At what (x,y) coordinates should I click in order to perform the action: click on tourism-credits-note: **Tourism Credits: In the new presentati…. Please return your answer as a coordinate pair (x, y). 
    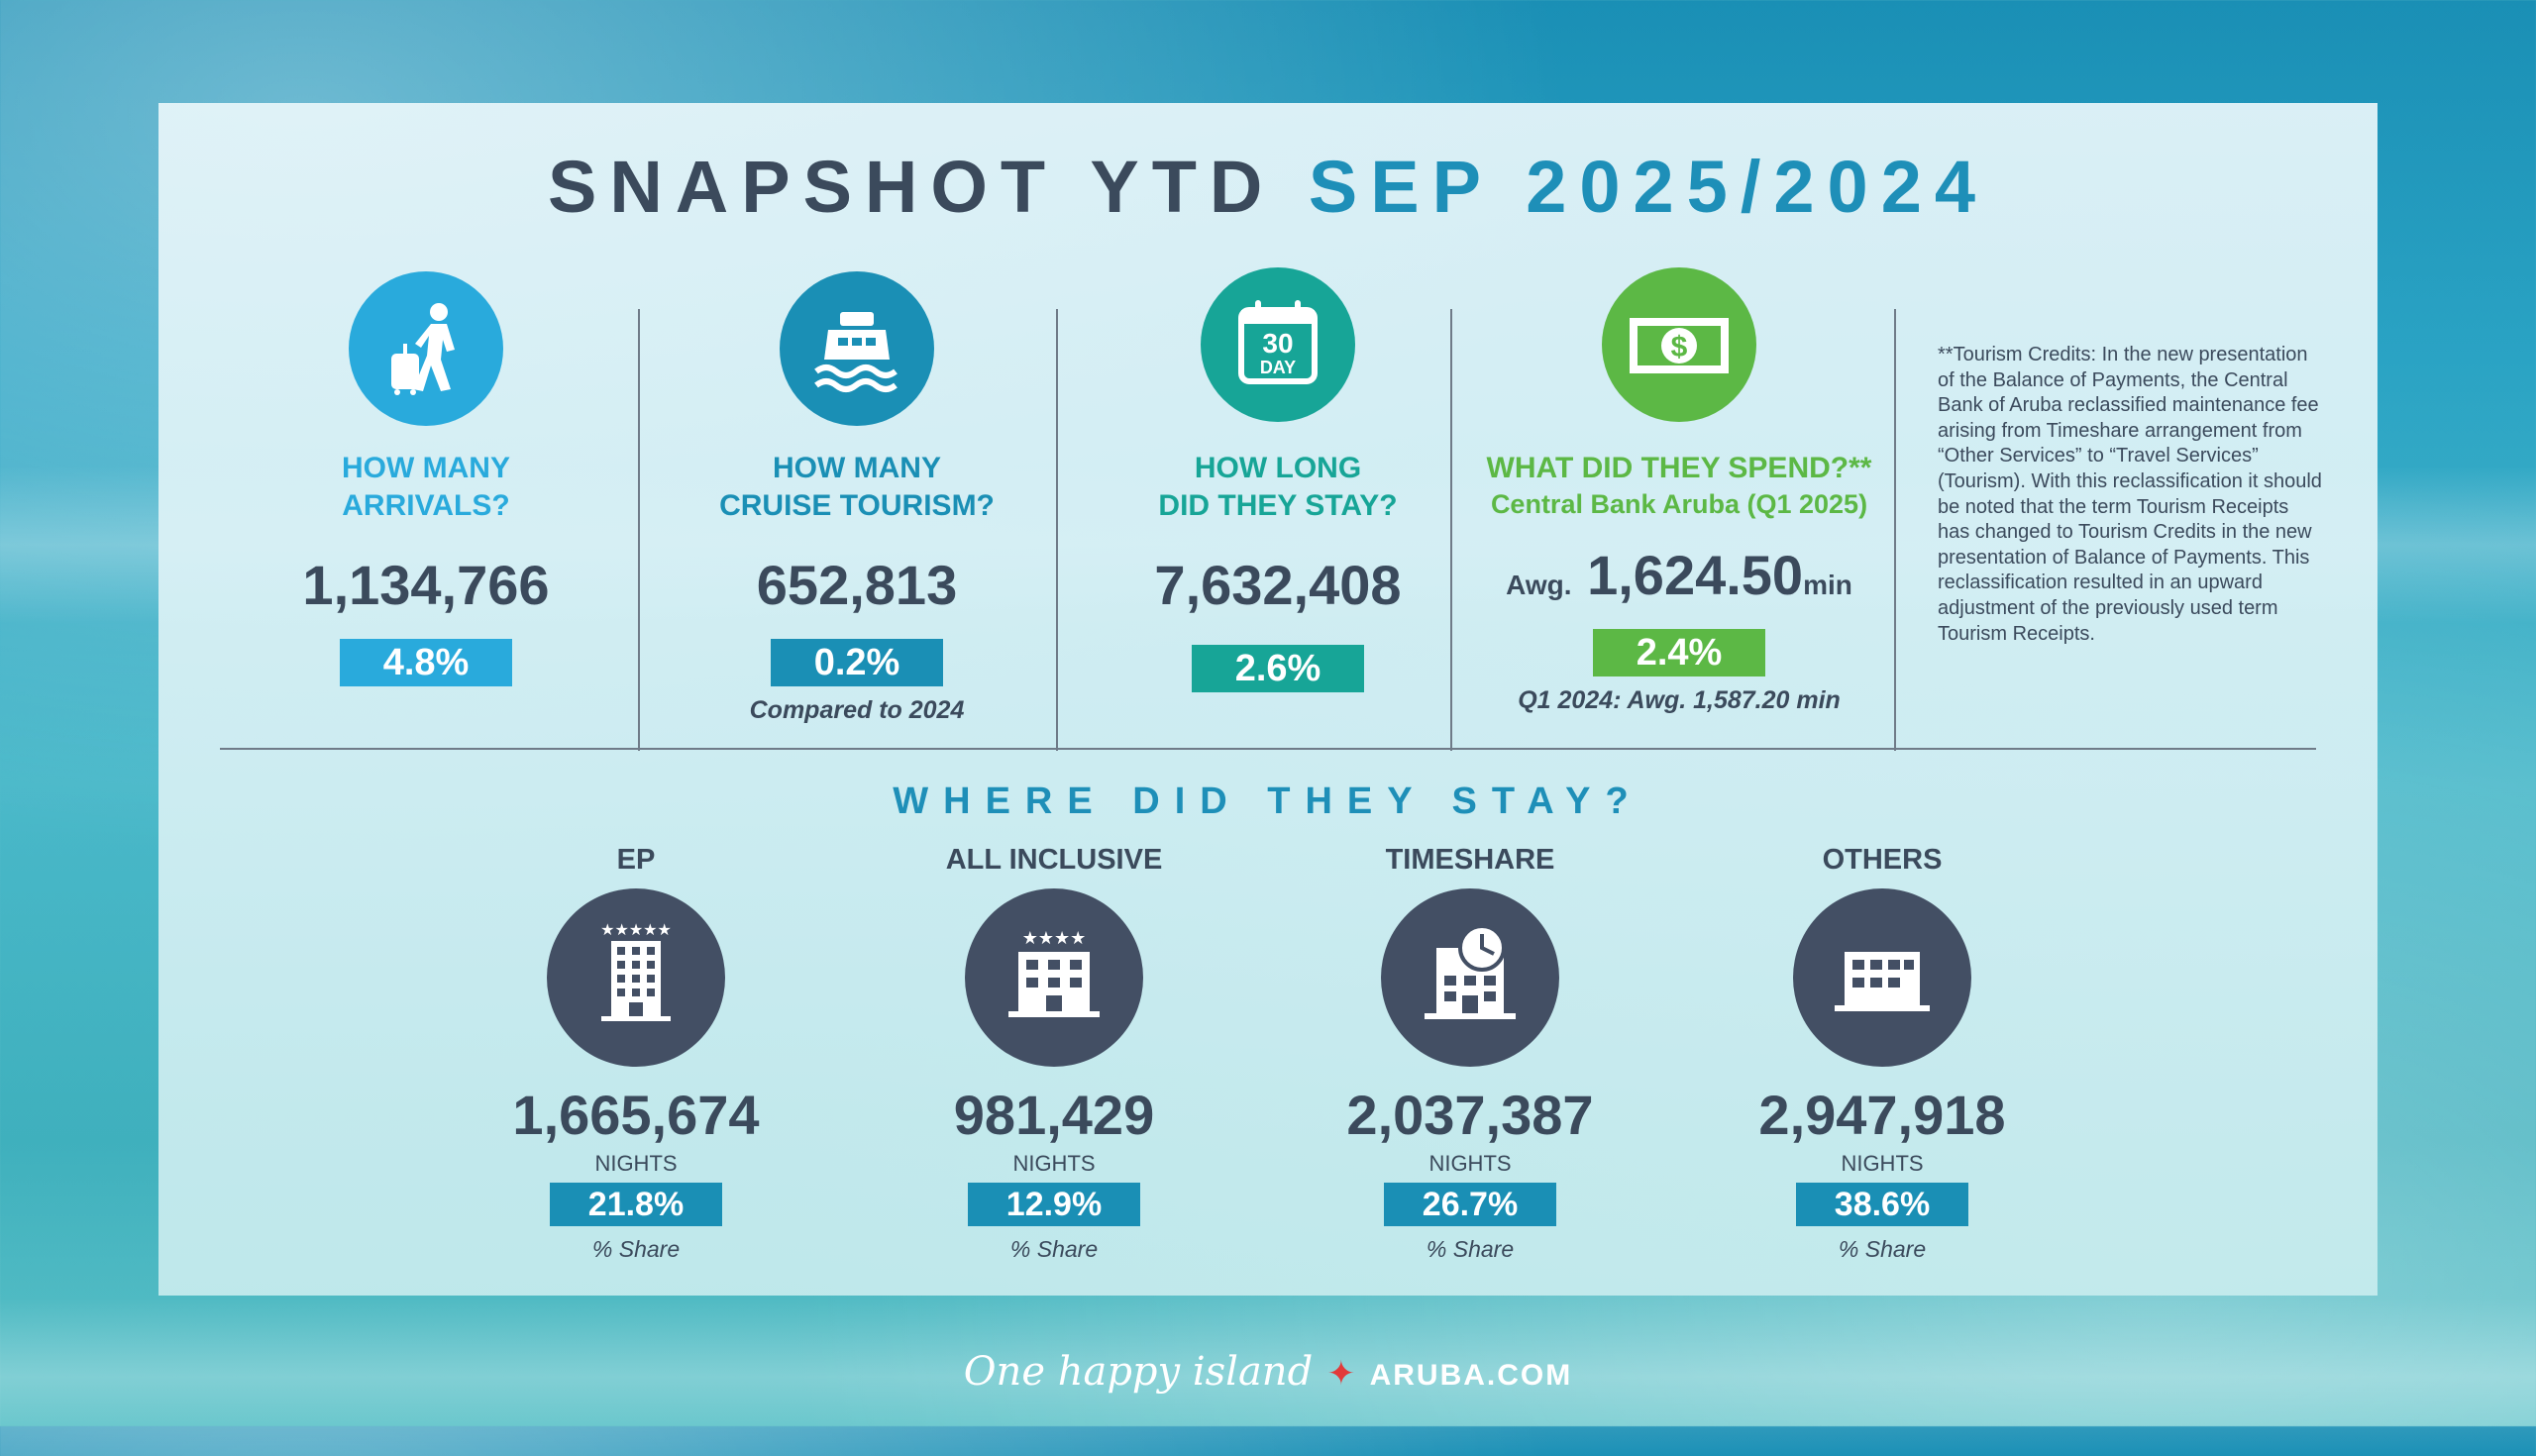
    Looking at the image, I should click on (2130, 494).